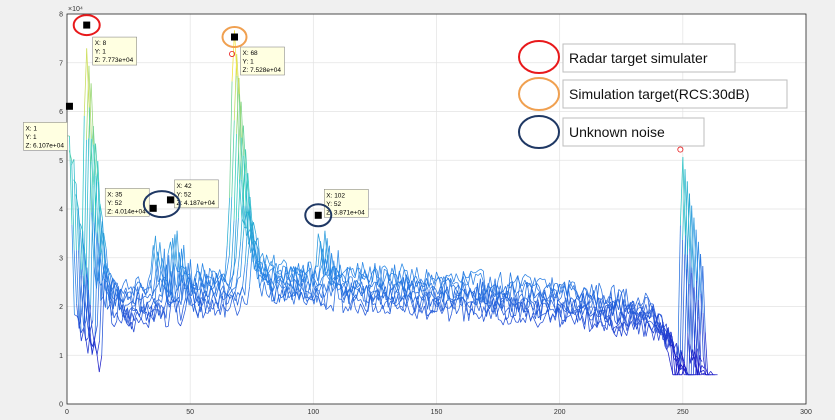  I want to click on legend-item: Radar target simulater, so click(627, 57).